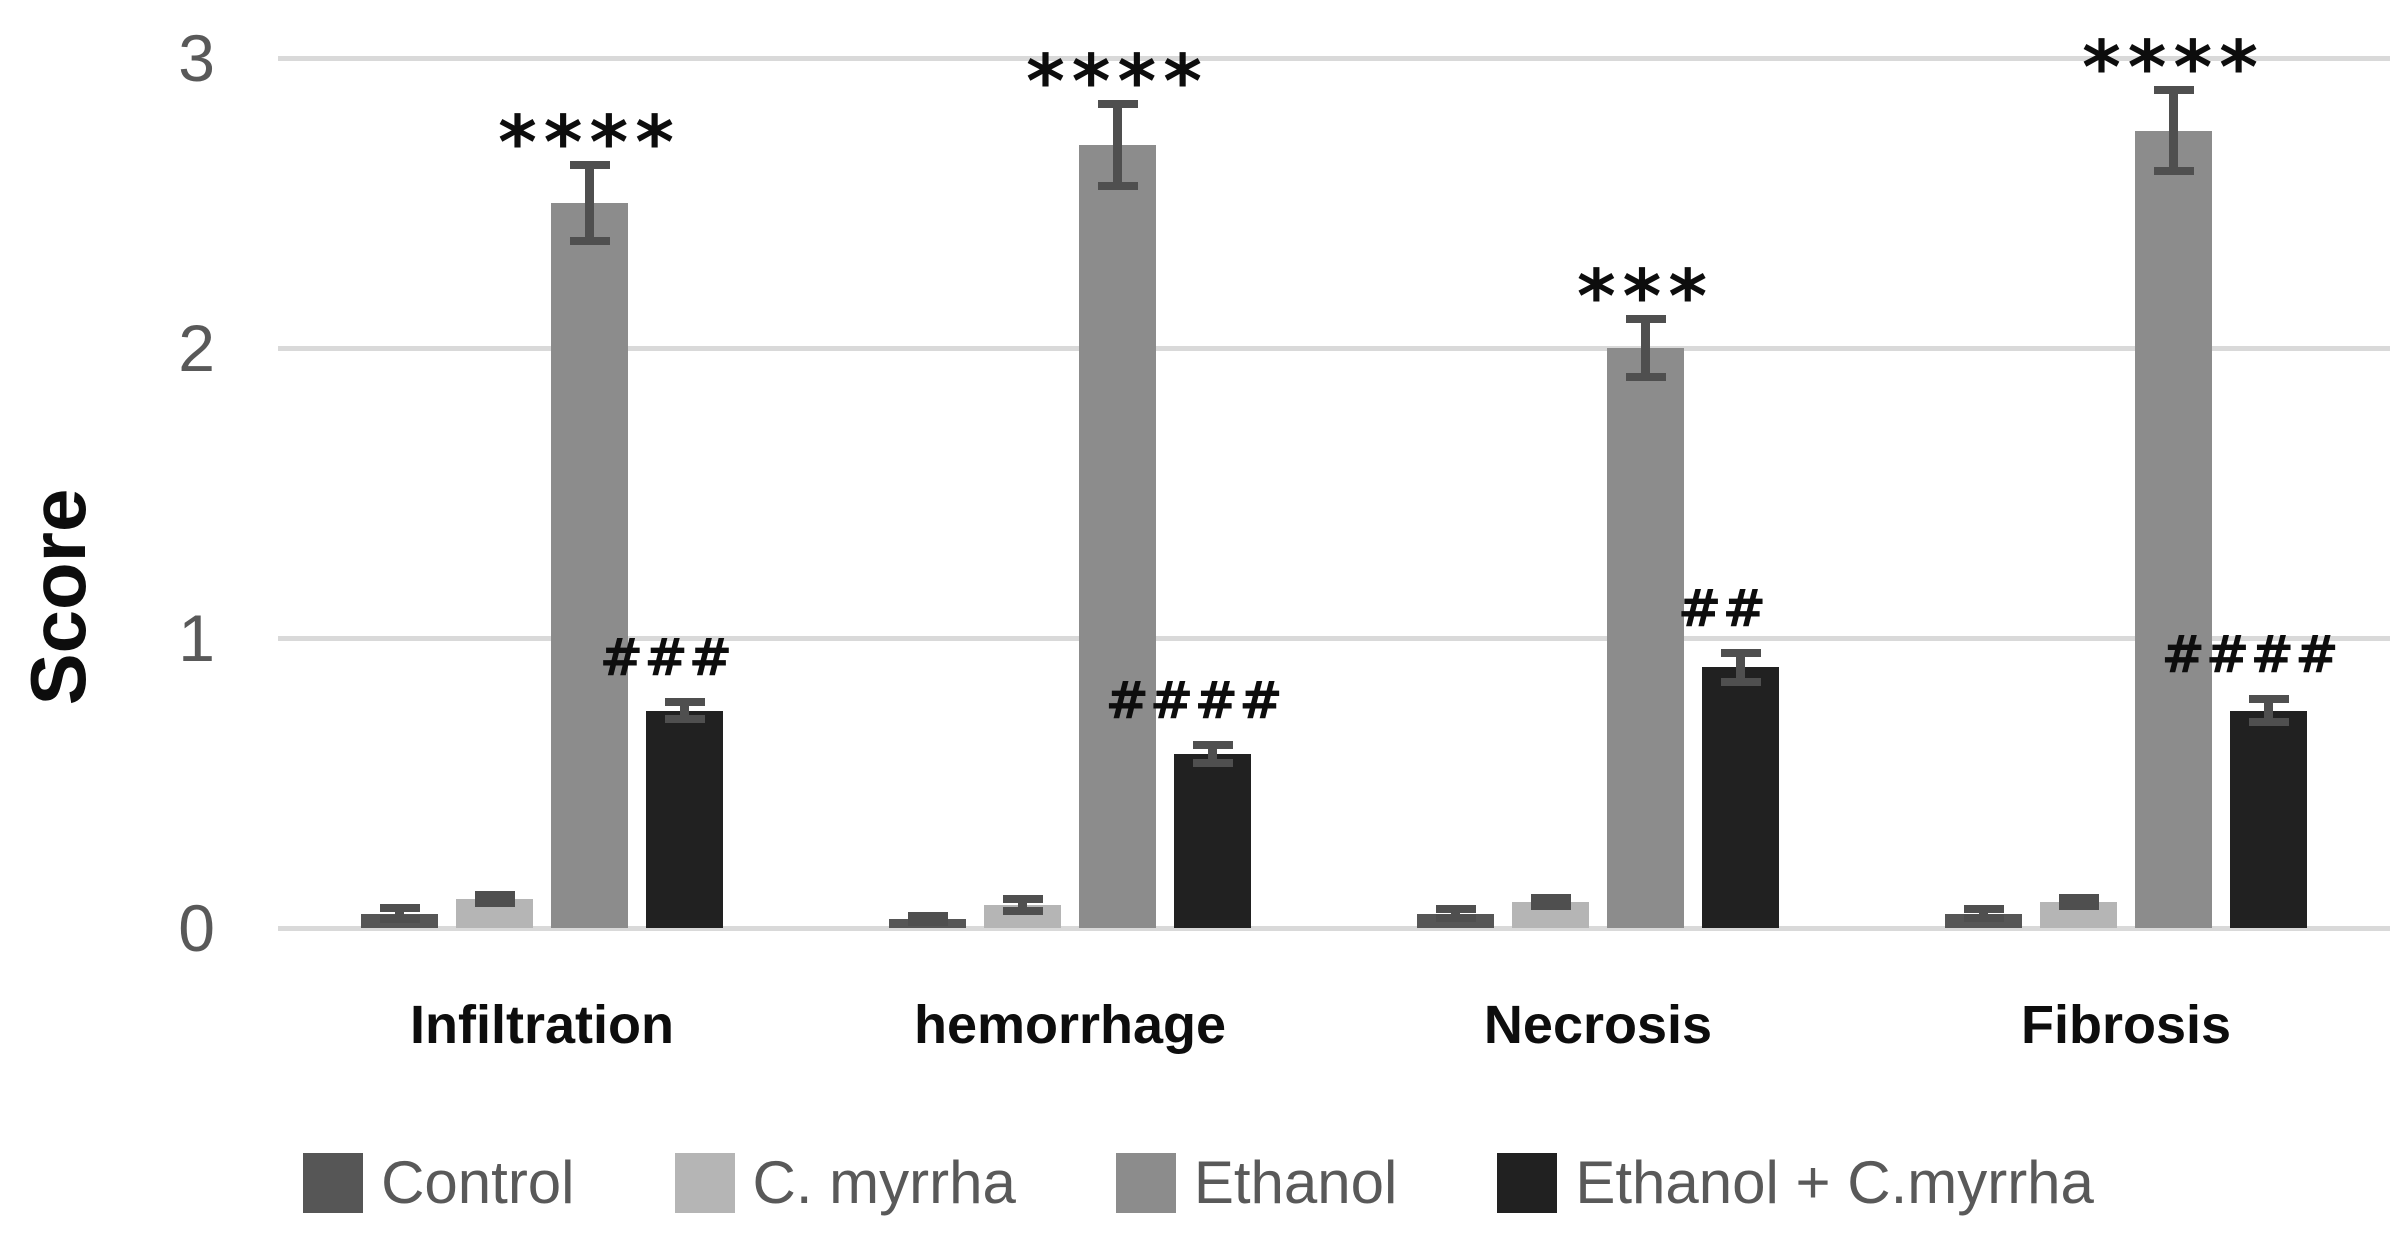 This screenshot has height=1248, width=2397. Describe the element at coordinates (478, 1182) in the screenshot. I see `legend-label-control: Control` at that location.